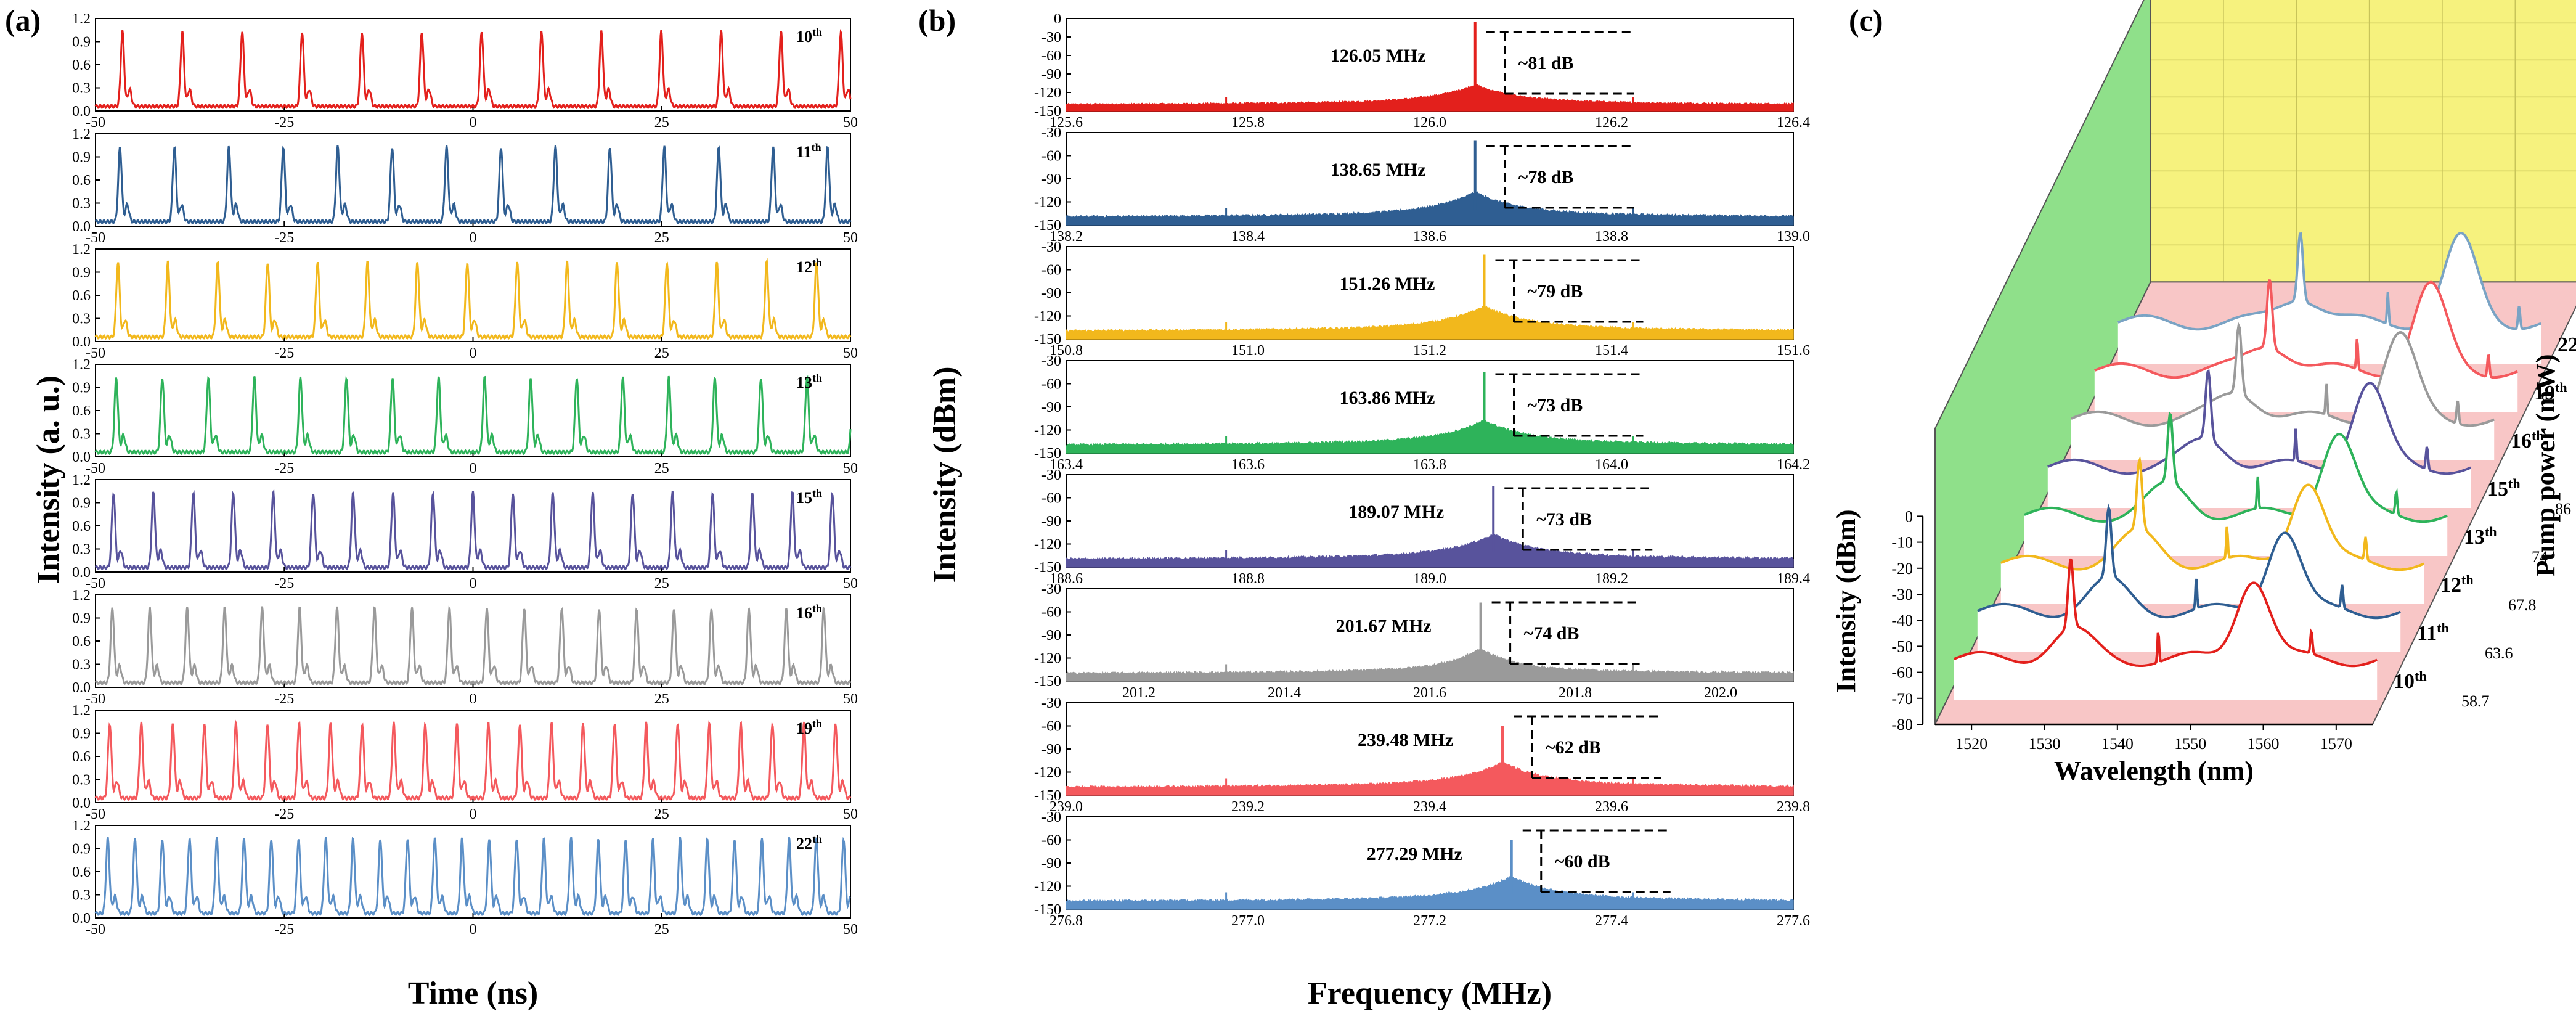  What do you see at coordinates (1378, 170) in the screenshot?
I see `freq-label-11th: 138.65 MHz` at bounding box center [1378, 170].